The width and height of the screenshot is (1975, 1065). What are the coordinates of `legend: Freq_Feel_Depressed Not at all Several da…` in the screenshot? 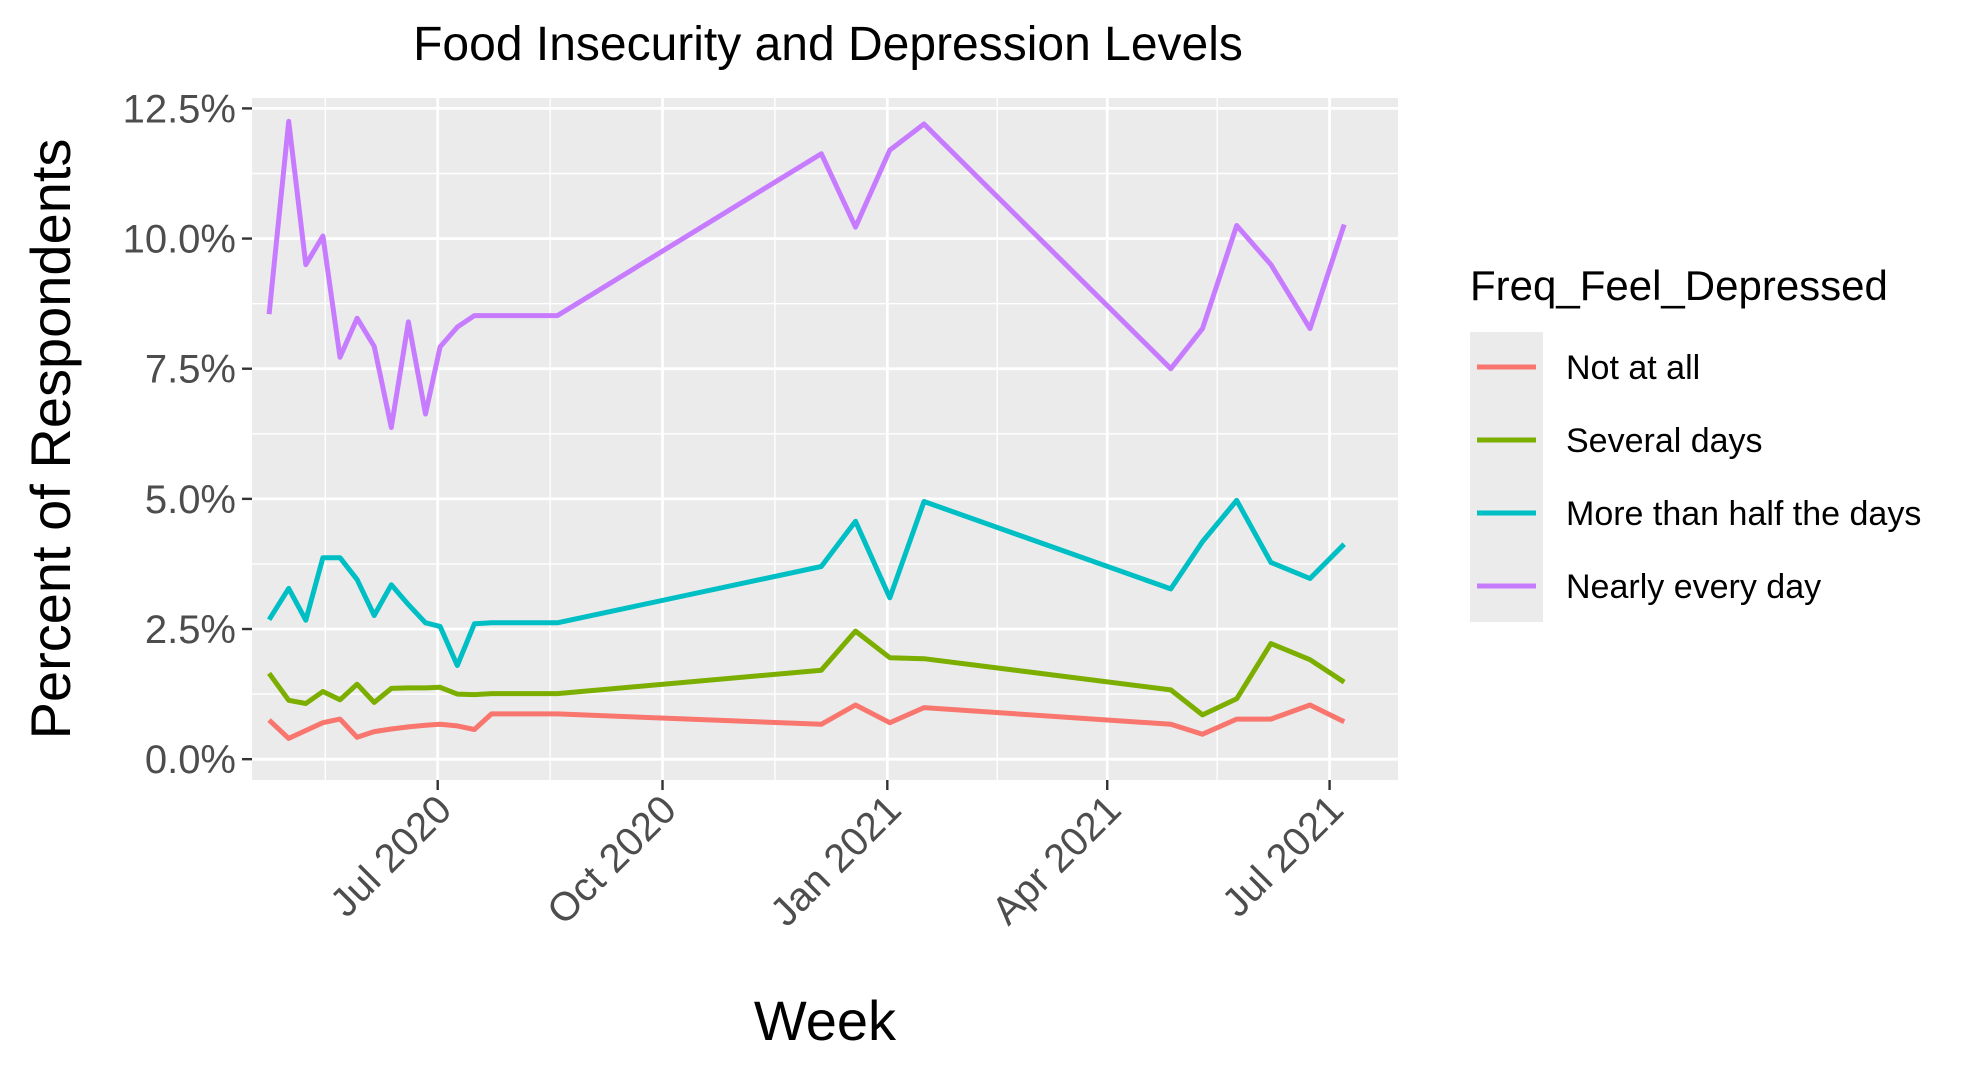 It's located at (1695, 442).